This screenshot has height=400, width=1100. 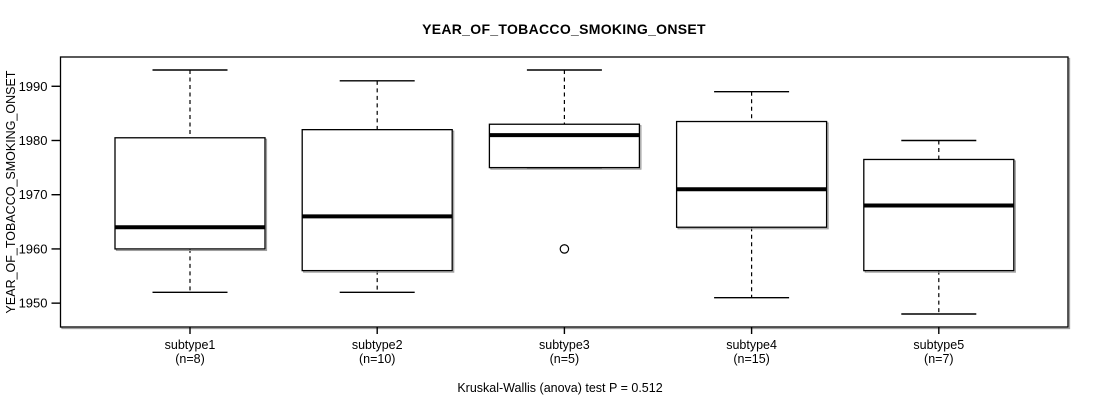 What do you see at coordinates (564, 249) in the screenshot?
I see `outlier-point` at bounding box center [564, 249].